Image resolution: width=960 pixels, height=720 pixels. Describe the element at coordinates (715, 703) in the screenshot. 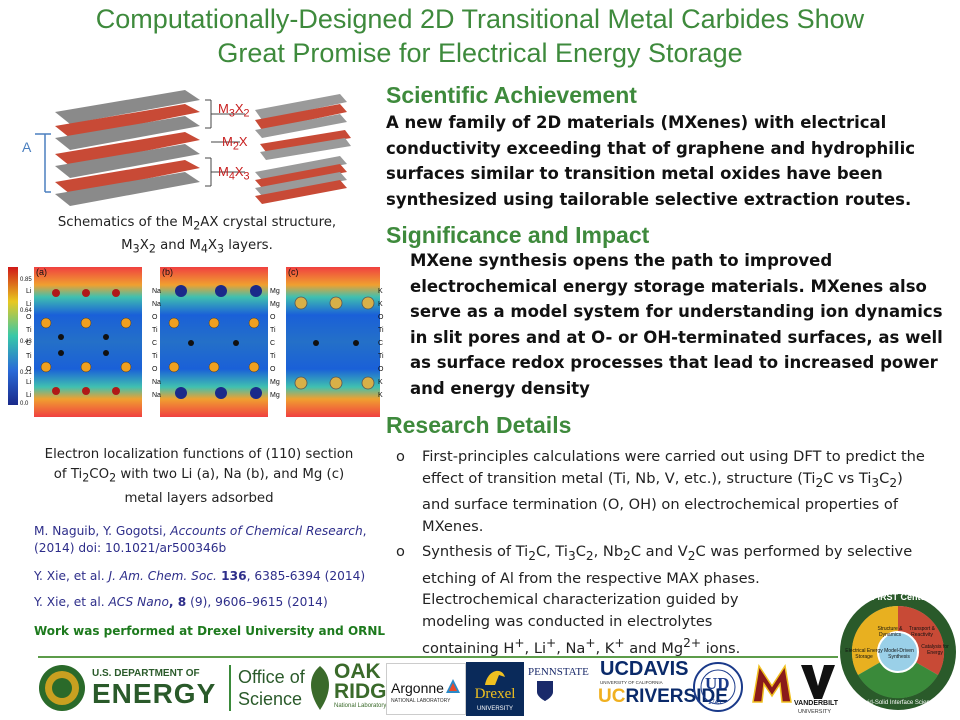

I see `delaware-year: 1743` at that location.